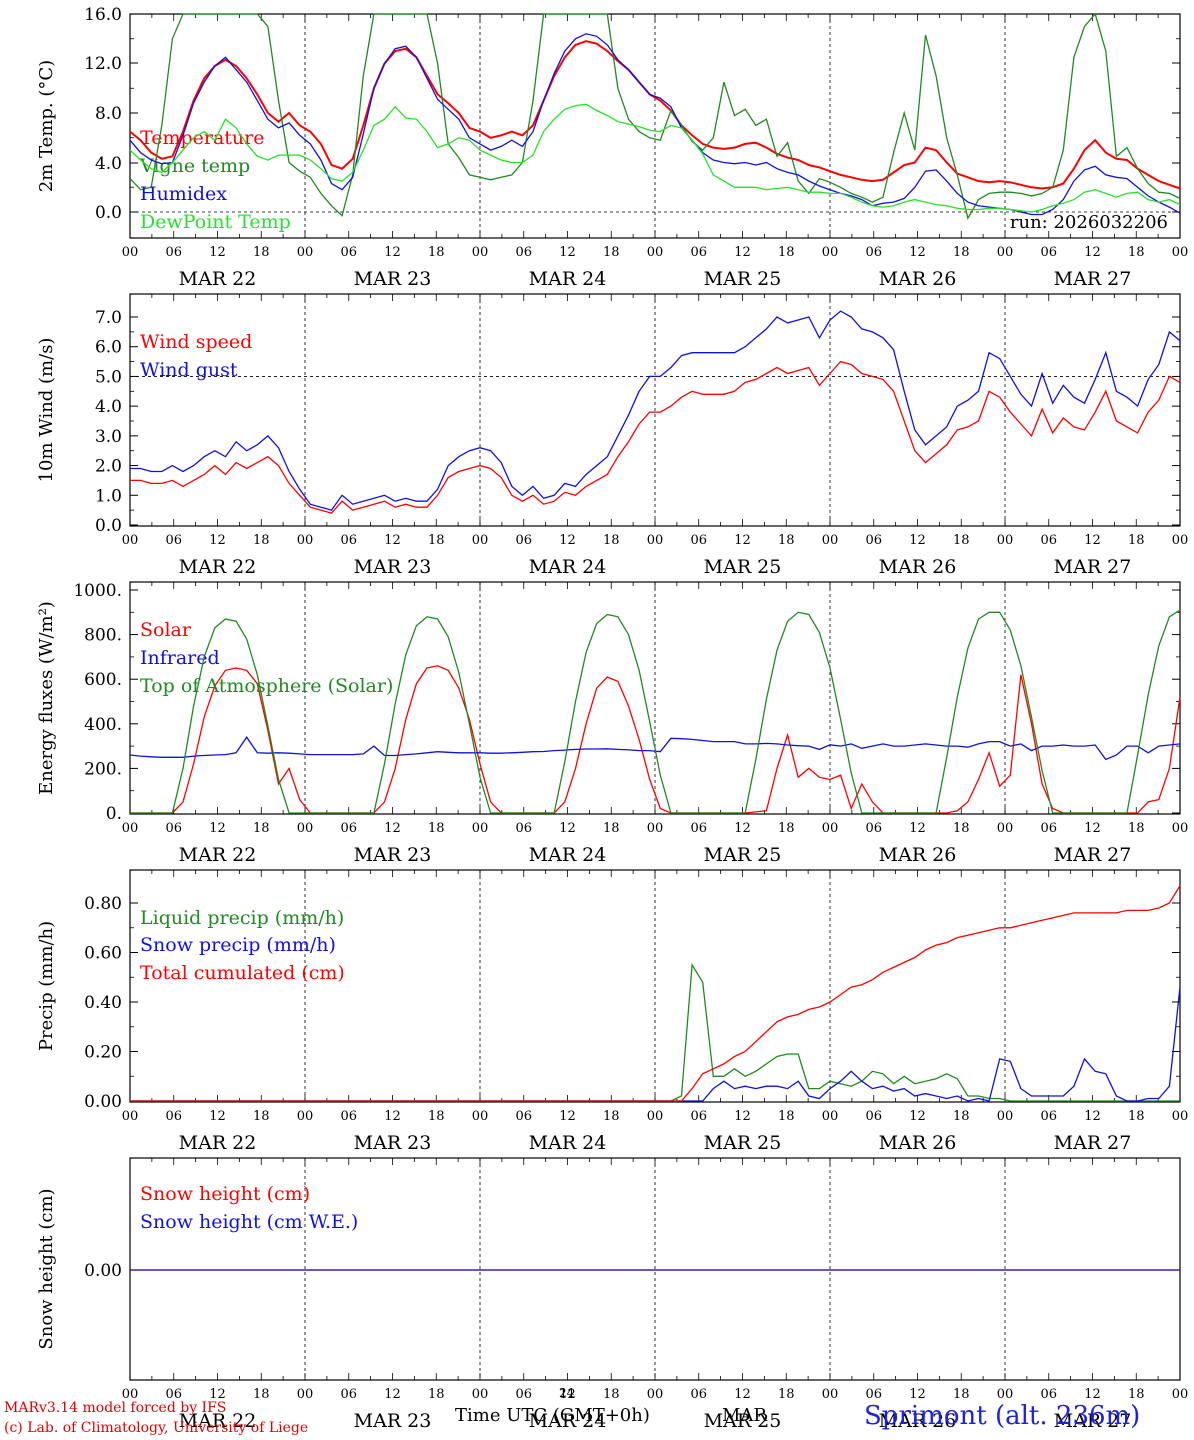 The height and width of the screenshot is (1440, 1194). Describe the element at coordinates (103, 64) in the screenshot. I see `y-tick-label: 12.0` at that location.